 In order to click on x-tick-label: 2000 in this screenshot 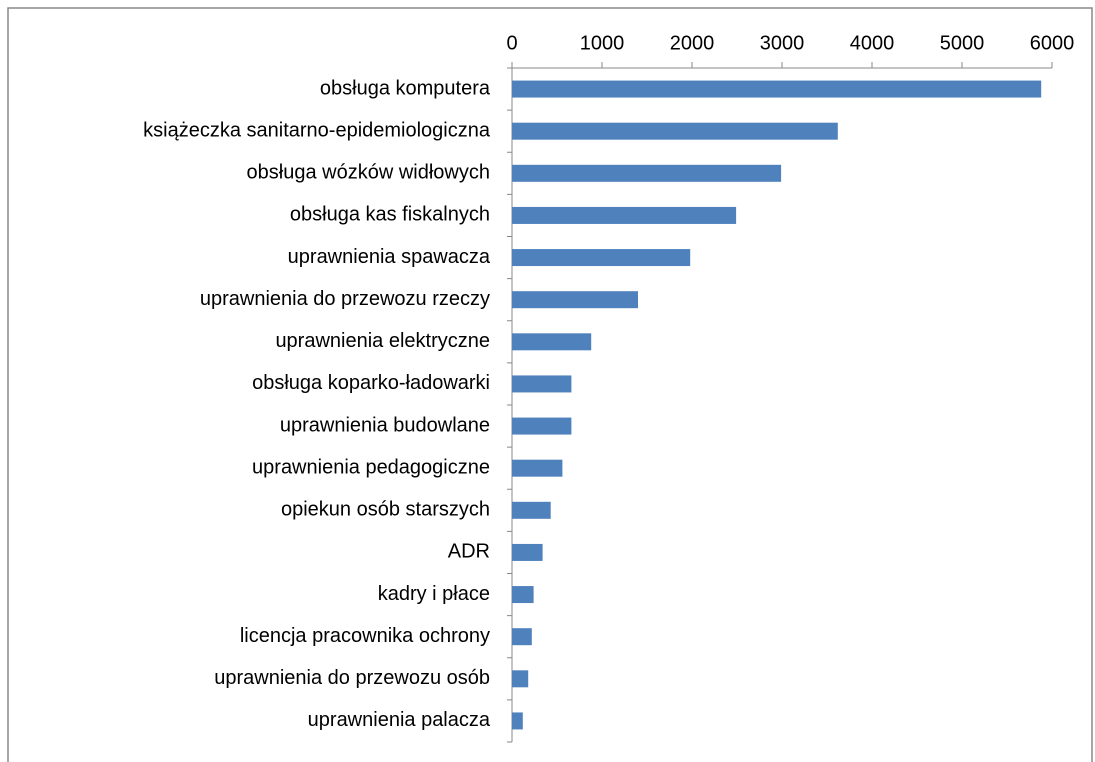, I will do `click(692, 43)`.